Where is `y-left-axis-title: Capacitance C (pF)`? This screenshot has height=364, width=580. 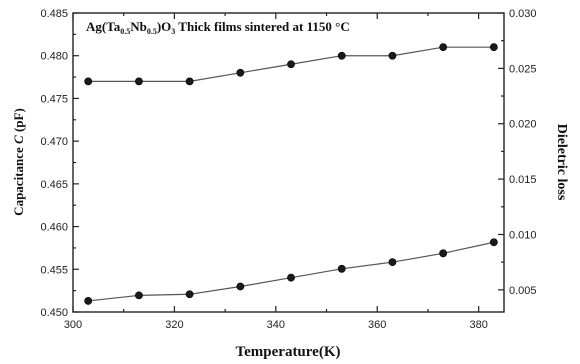
y-left-axis-title: Capacitance C (pF) is located at coordinates (18, 162).